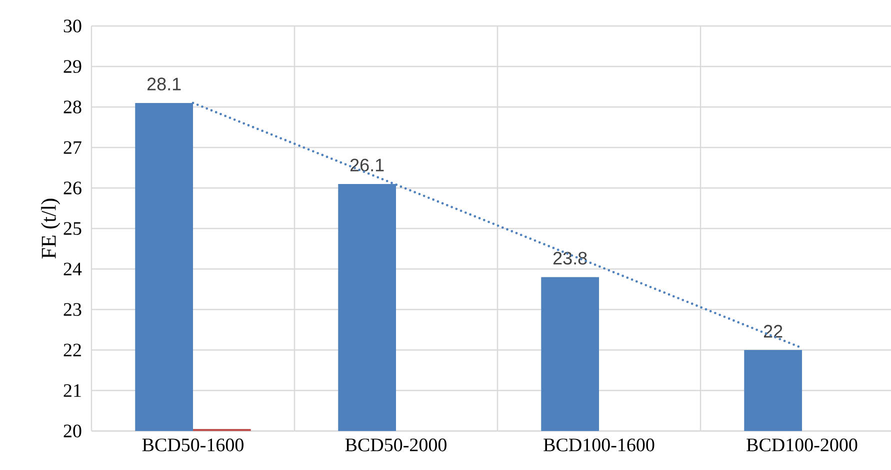  What do you see at coordinates (73, 147) in the screenshot?
I see `y-tick-label: 27` at bounding box center [73, 147].